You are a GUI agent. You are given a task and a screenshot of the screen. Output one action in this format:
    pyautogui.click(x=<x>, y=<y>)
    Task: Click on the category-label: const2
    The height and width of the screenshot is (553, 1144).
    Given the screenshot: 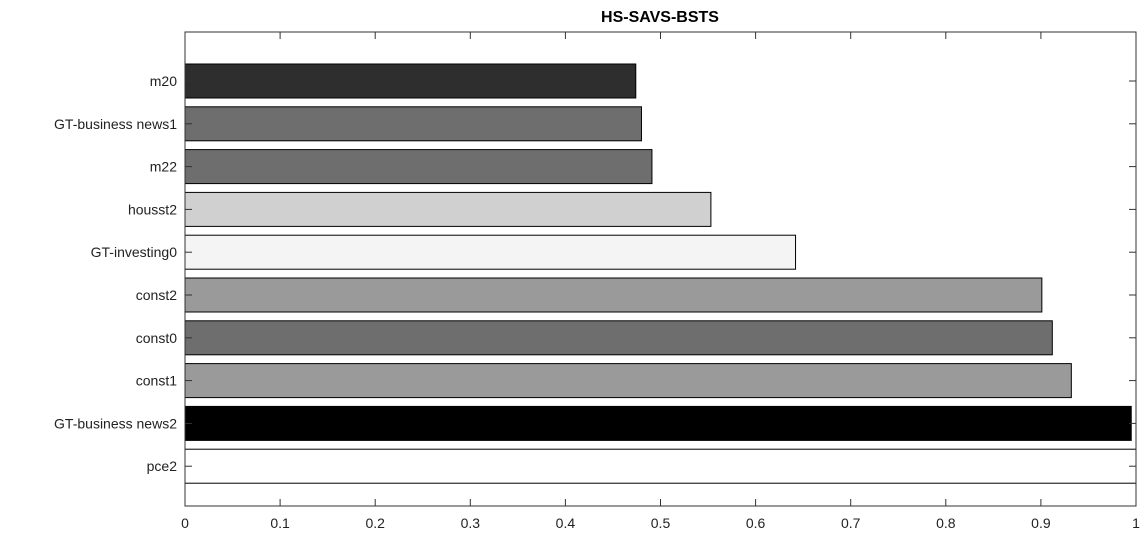 What is the action you would take?
    pyautogui.click(x=156, y=295)
    